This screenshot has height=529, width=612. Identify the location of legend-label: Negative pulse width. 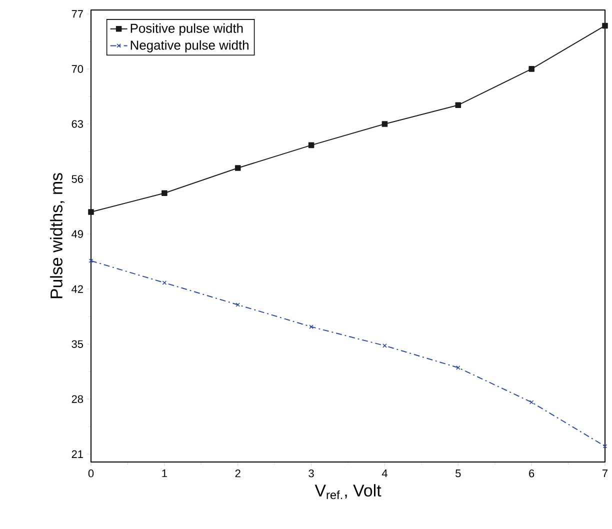
(189, 46).